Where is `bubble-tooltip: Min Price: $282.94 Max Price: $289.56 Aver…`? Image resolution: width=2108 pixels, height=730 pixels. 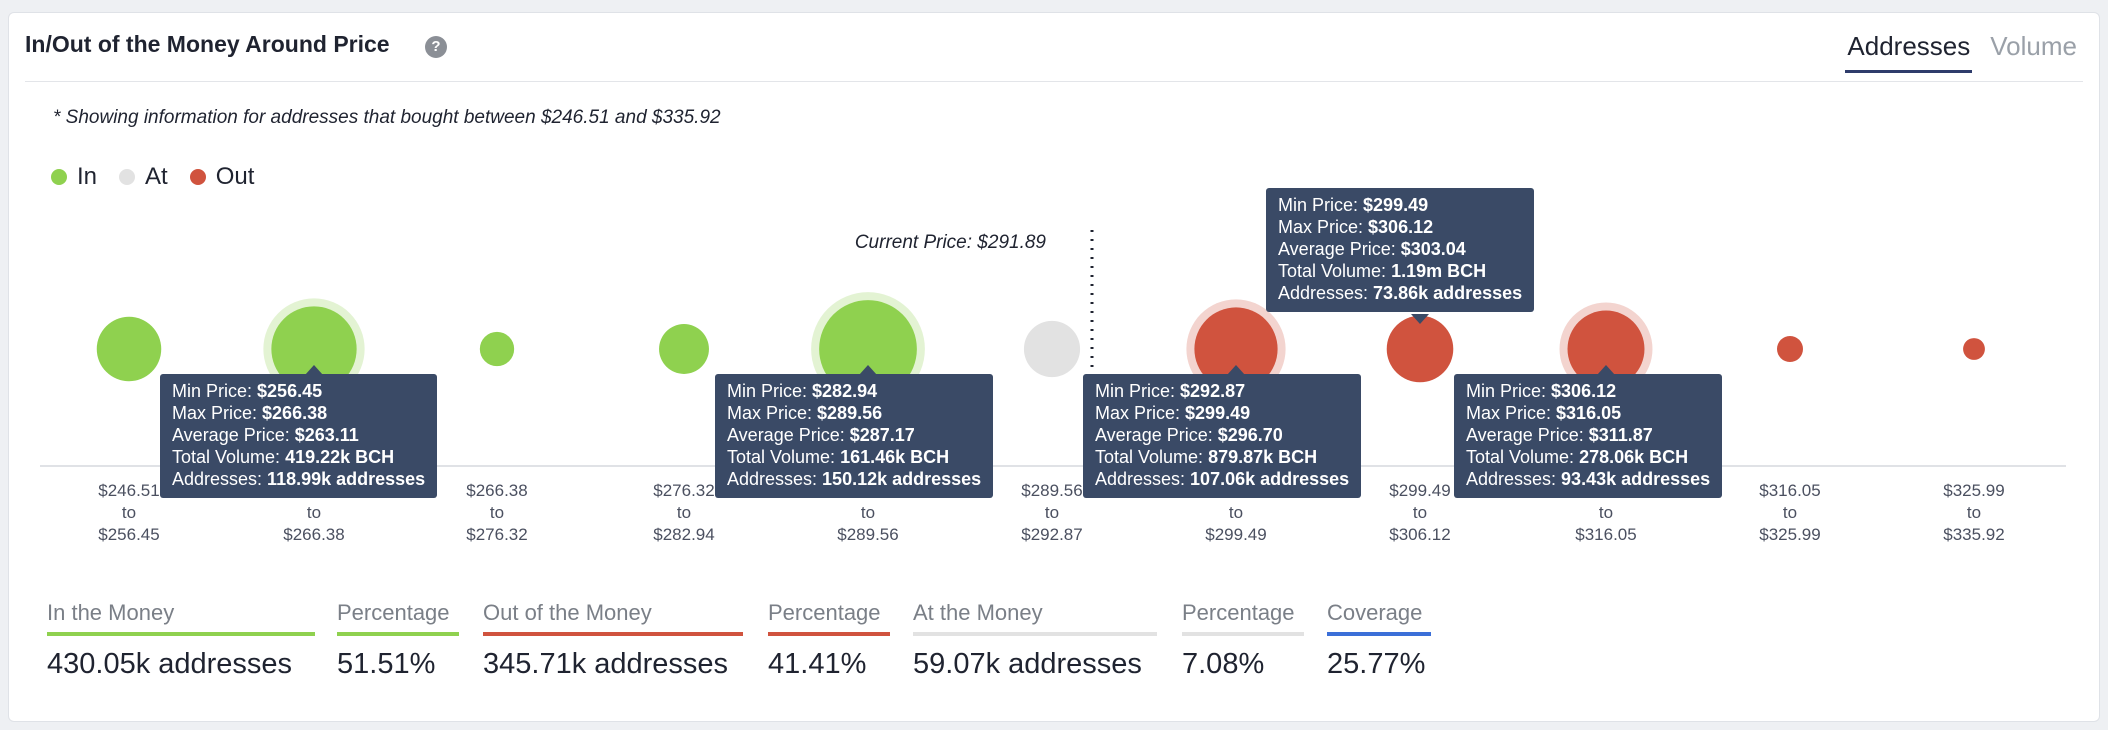
bubble-tooltip: Min Price: $282.94 Max Price: $289.56 Aver… is located at coordinates (854, 436).